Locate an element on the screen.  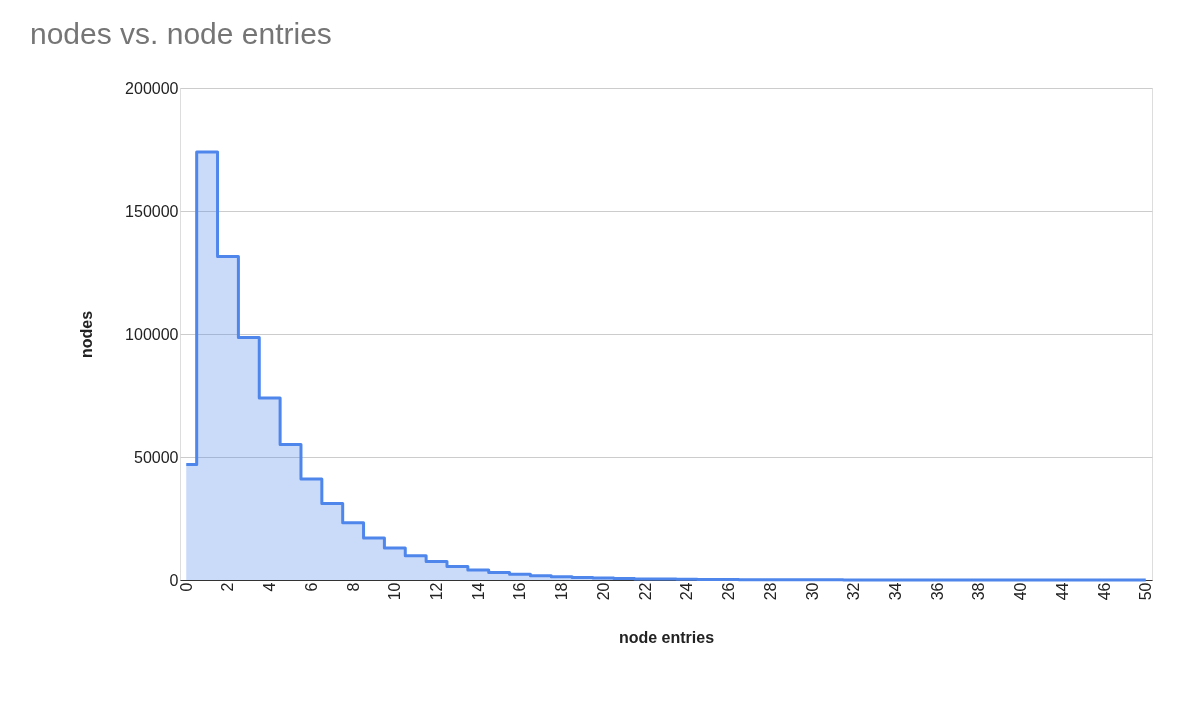
y-tick-label: 150000 is located at coordinates (152, 211).